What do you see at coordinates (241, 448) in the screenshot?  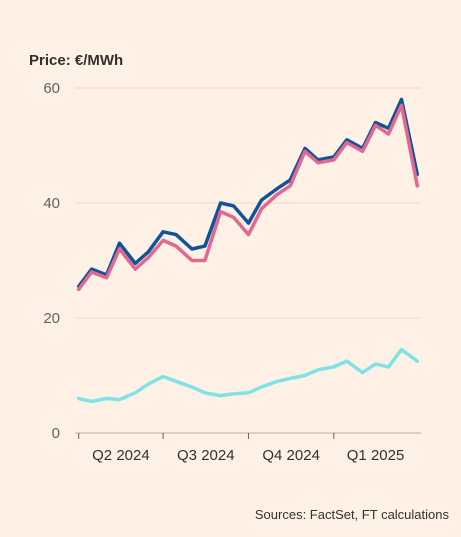 I see `x-axis: Q2 2024 Q3 2024 Q4 2024 Q1 2025` at bounding box center [241, 448].